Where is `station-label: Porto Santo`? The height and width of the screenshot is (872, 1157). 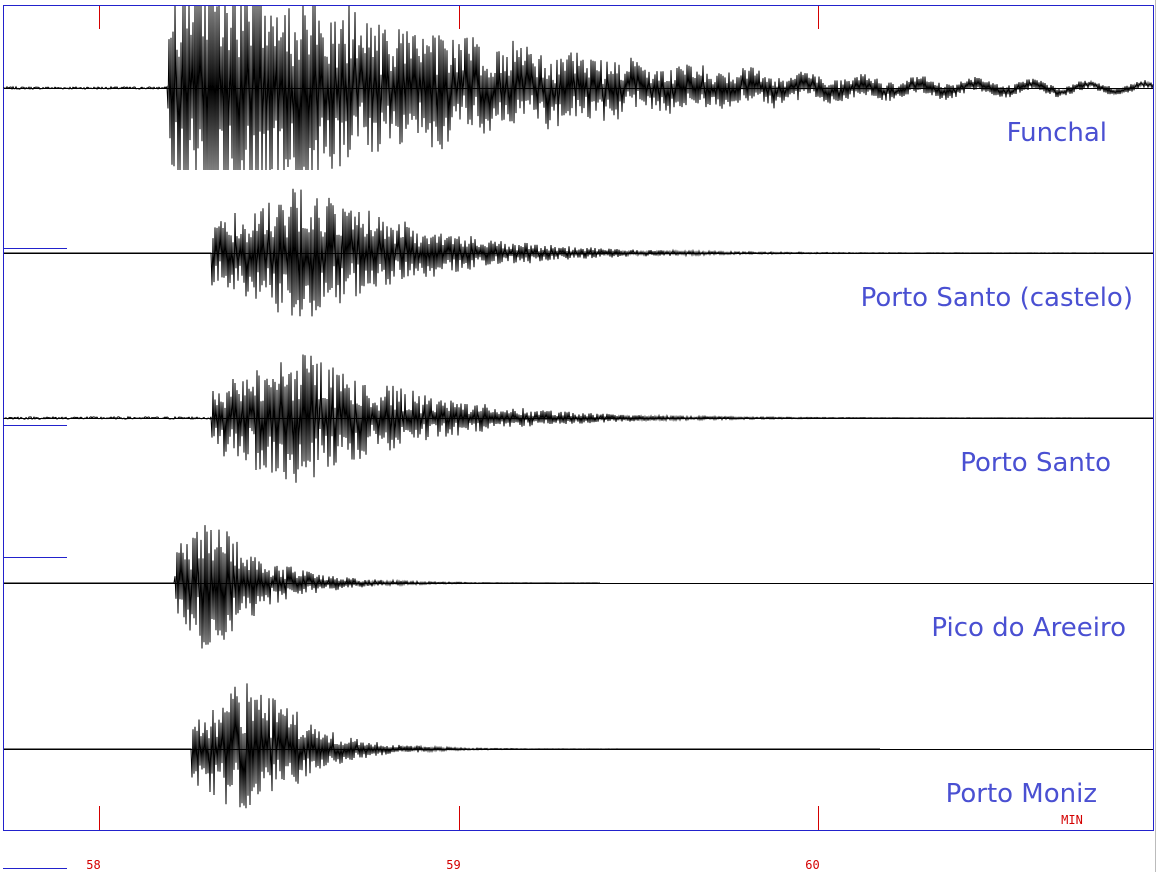
station-label: Porto Santo is located at coordinates (1035, 463).